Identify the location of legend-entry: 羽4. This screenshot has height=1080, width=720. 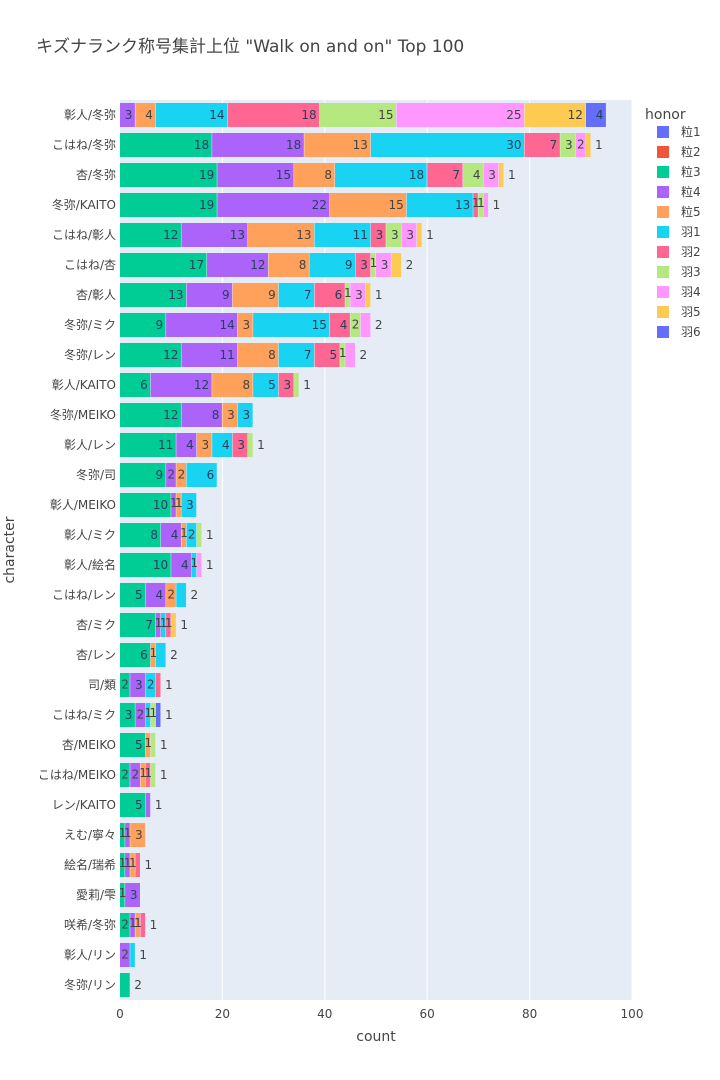
(691, 292).